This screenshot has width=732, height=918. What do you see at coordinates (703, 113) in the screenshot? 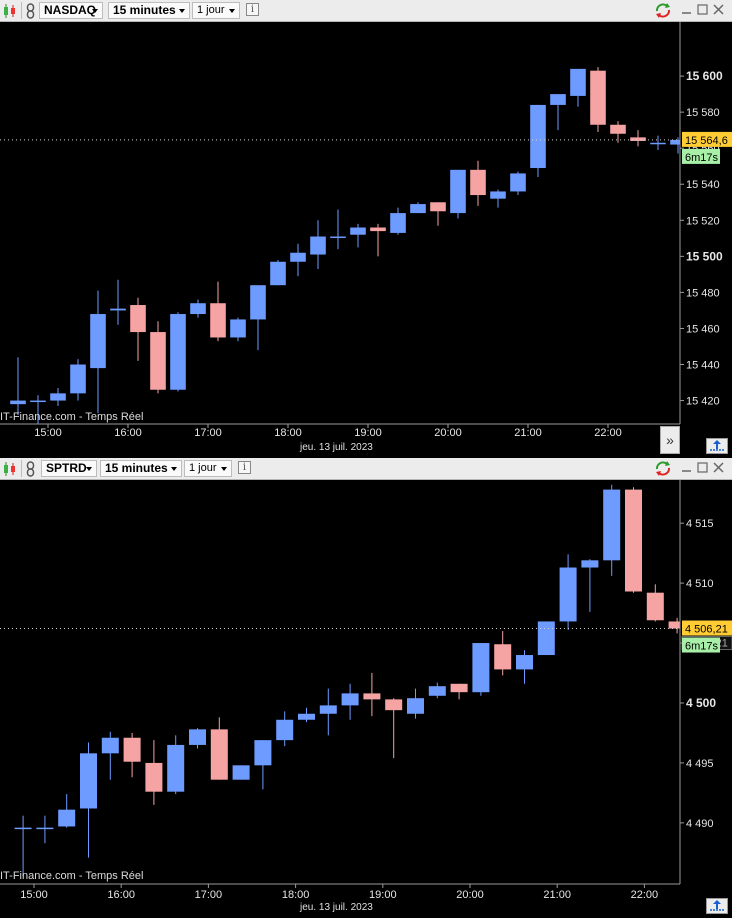
I see `y-tick-label: 15 580` at bounding box center [703, 113].